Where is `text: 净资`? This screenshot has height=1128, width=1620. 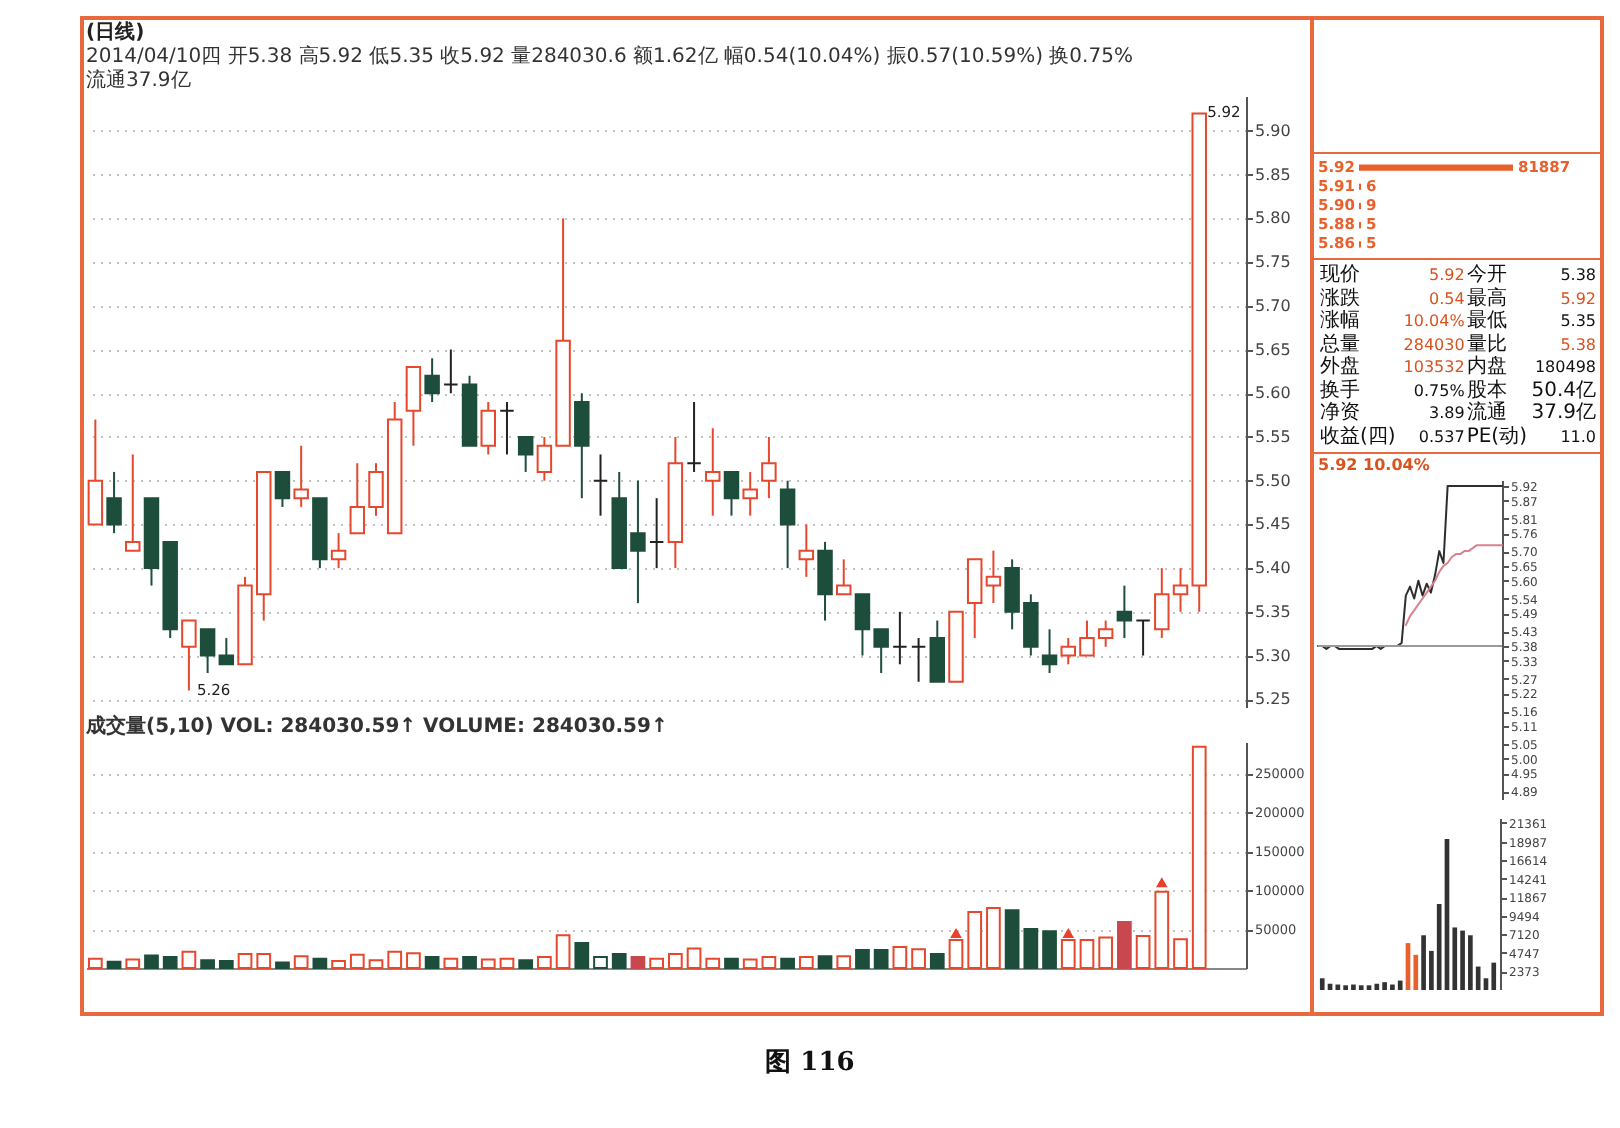
text: 净资 is located at coordinates (1341, 413).